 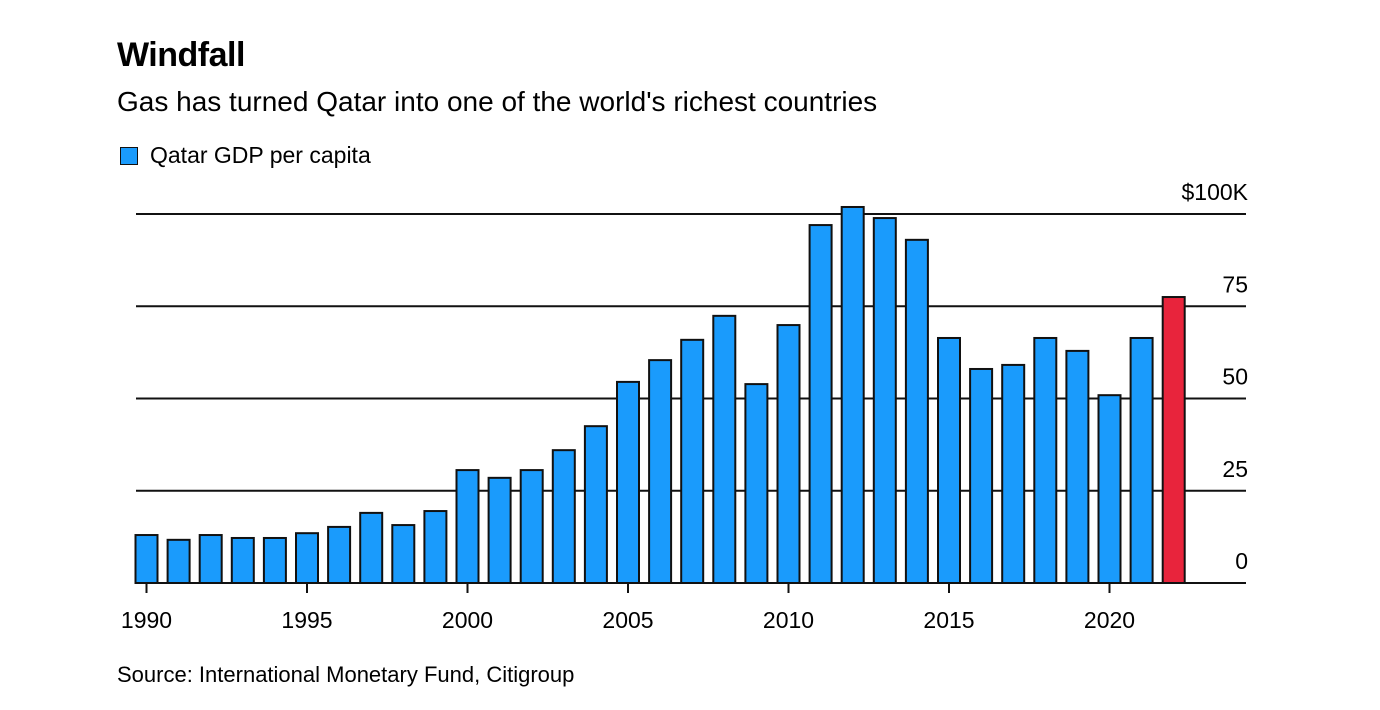 I want to click on bar-1990, so click(x=146, y=559).